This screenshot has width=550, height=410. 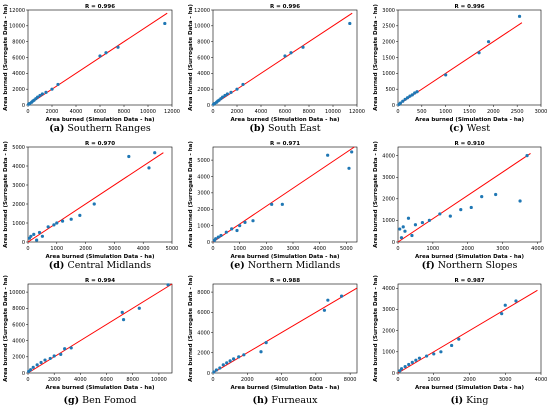 What do you see at coordinates (100, 112) in the screenshot?
I see `x-tick-label: 6000` at bounding box center [100, 112].